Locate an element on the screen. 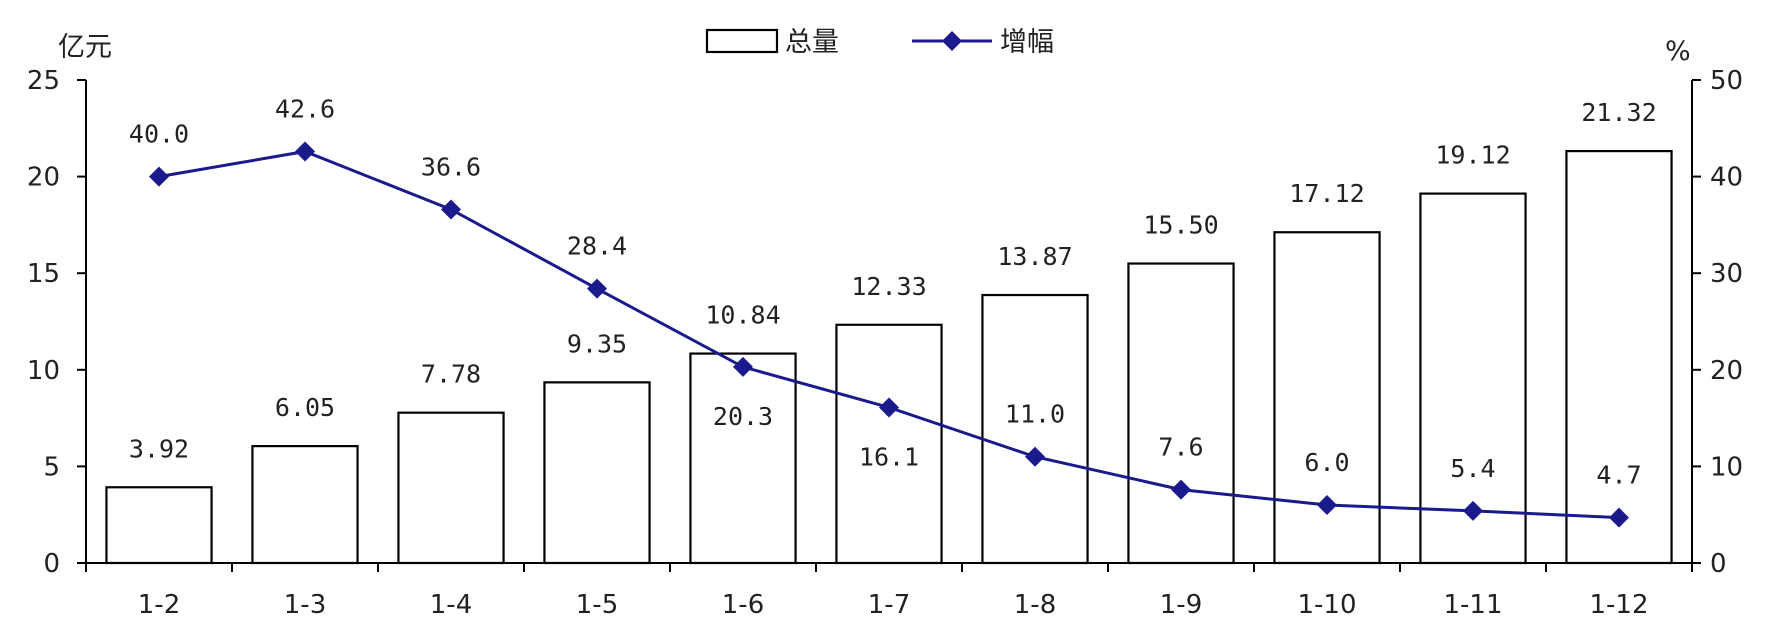 The image size is (1768, 632). growth-data-label: 7.6 is located at coordinates (1180, 447).